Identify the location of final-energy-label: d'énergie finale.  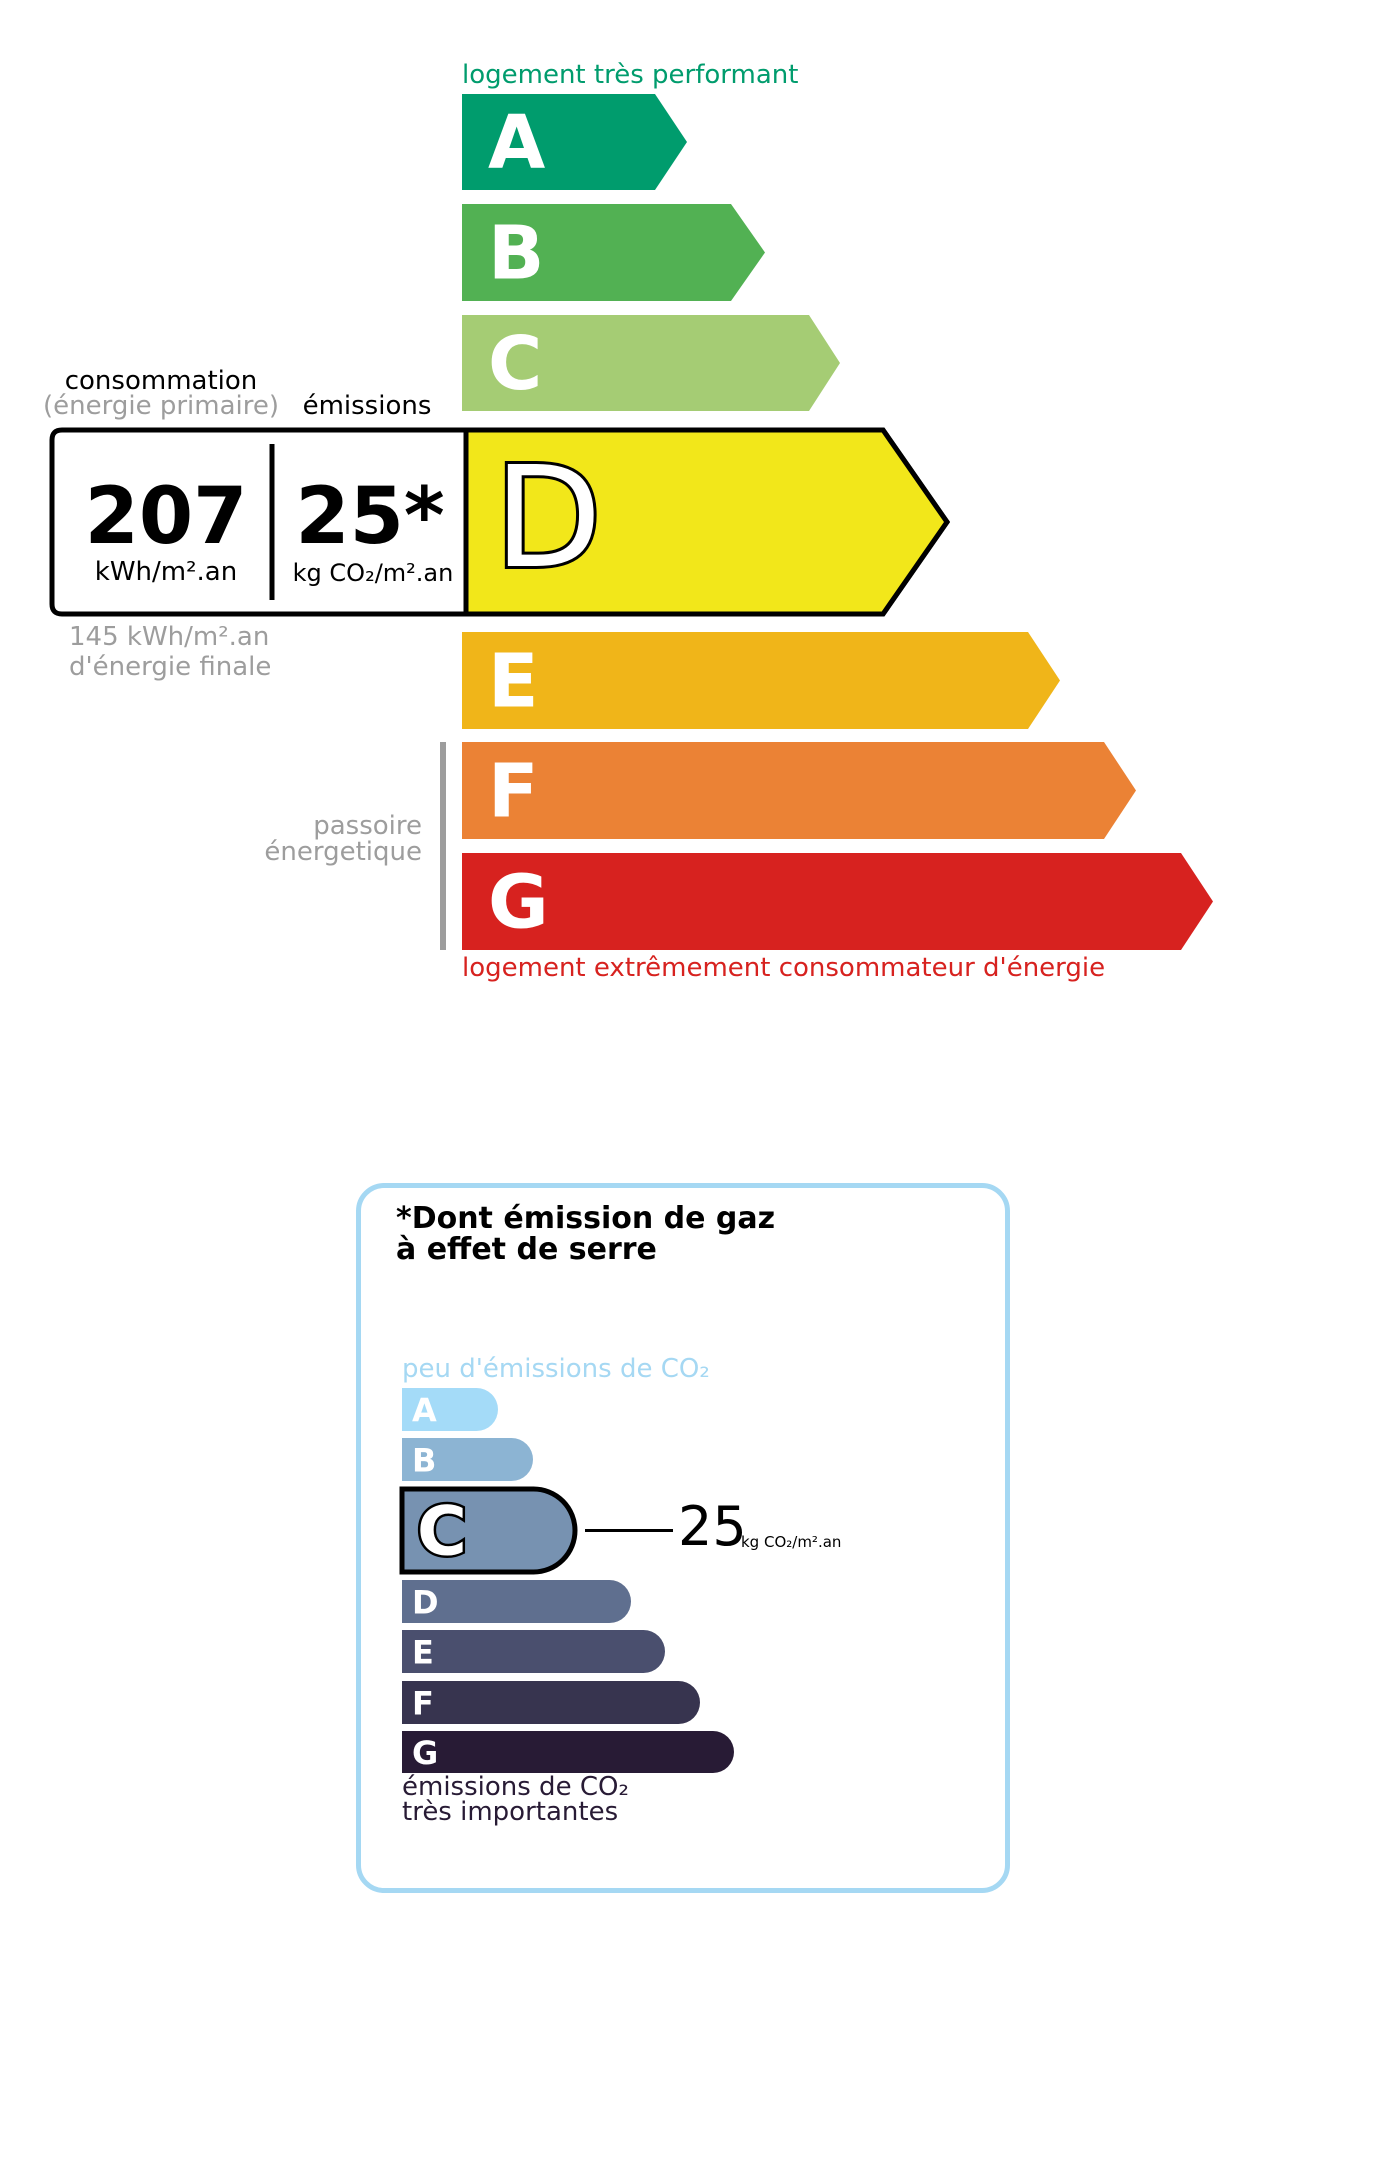
(170, 667).